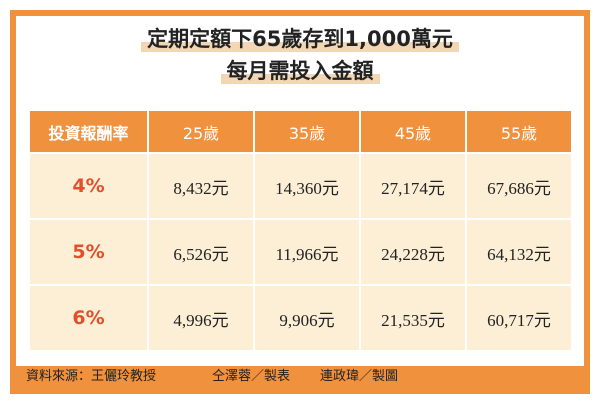 The width and height of the screenshot is (600, 408). What do you see at coordinates (307, 252) in the screenshot?
I see `amount-cell: 11,966元` at bounding box center [307, 252].